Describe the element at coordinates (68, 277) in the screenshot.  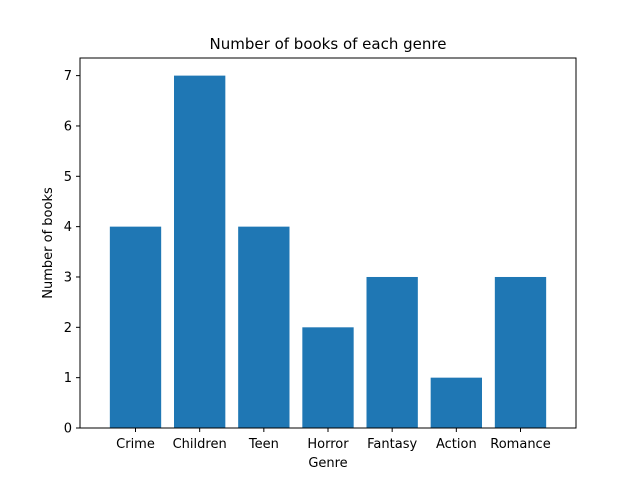
I see `y-tick-label: 3` at that location.